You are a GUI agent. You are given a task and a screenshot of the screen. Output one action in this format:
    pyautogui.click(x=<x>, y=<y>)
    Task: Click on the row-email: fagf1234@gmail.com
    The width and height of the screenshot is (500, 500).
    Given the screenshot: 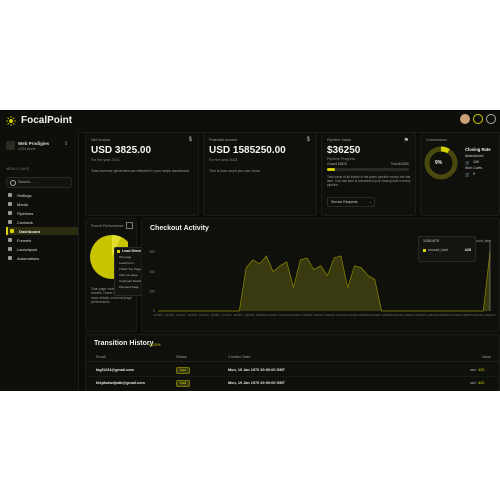 What is the action you would take?
    pyautogui.click(x=115, y=370)
    